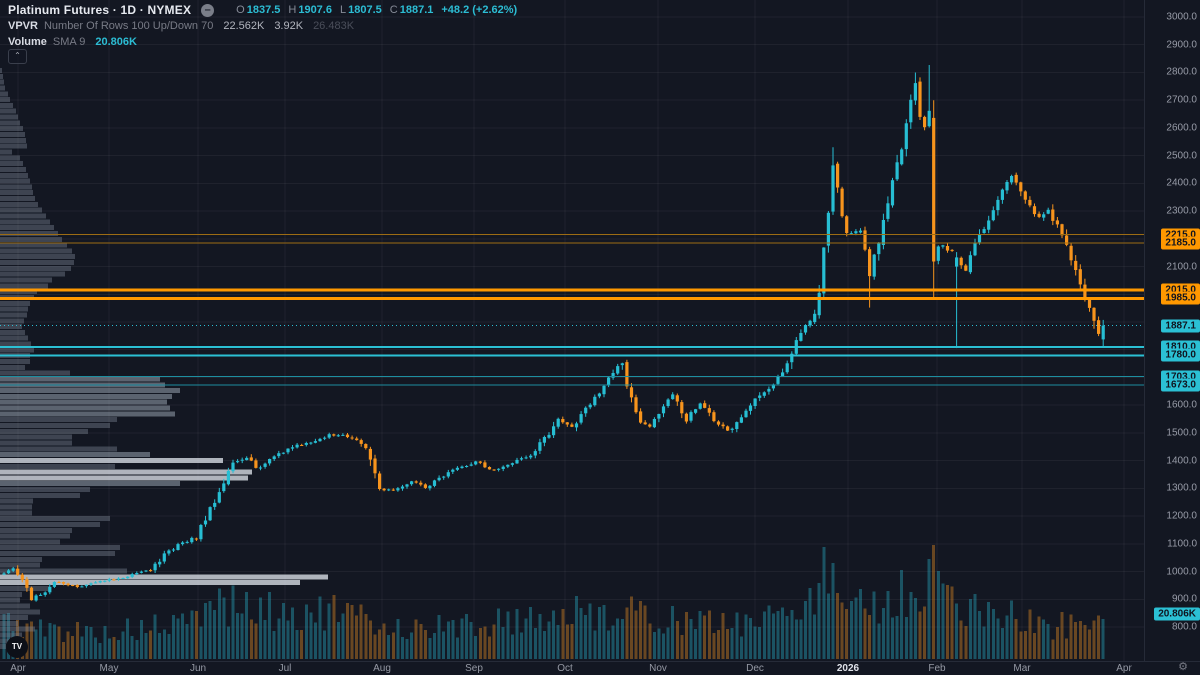 This screenshot has width=1200, height=675. Describe the element at coordinates (848, 668) in the screenshot. I see `time-tick-2026: 2026` at that location.